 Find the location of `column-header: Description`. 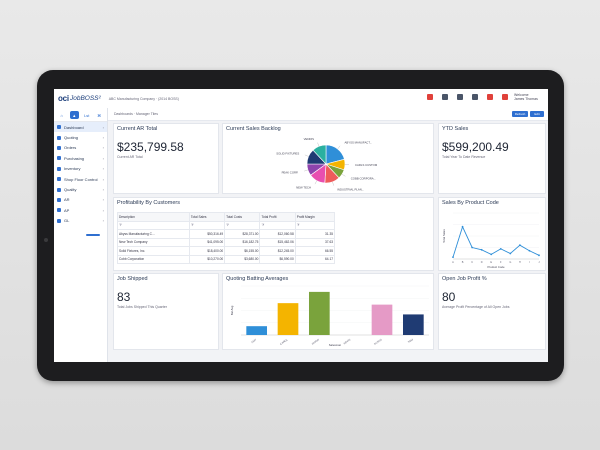

column-header: Description is located at coordinates (153, 217).